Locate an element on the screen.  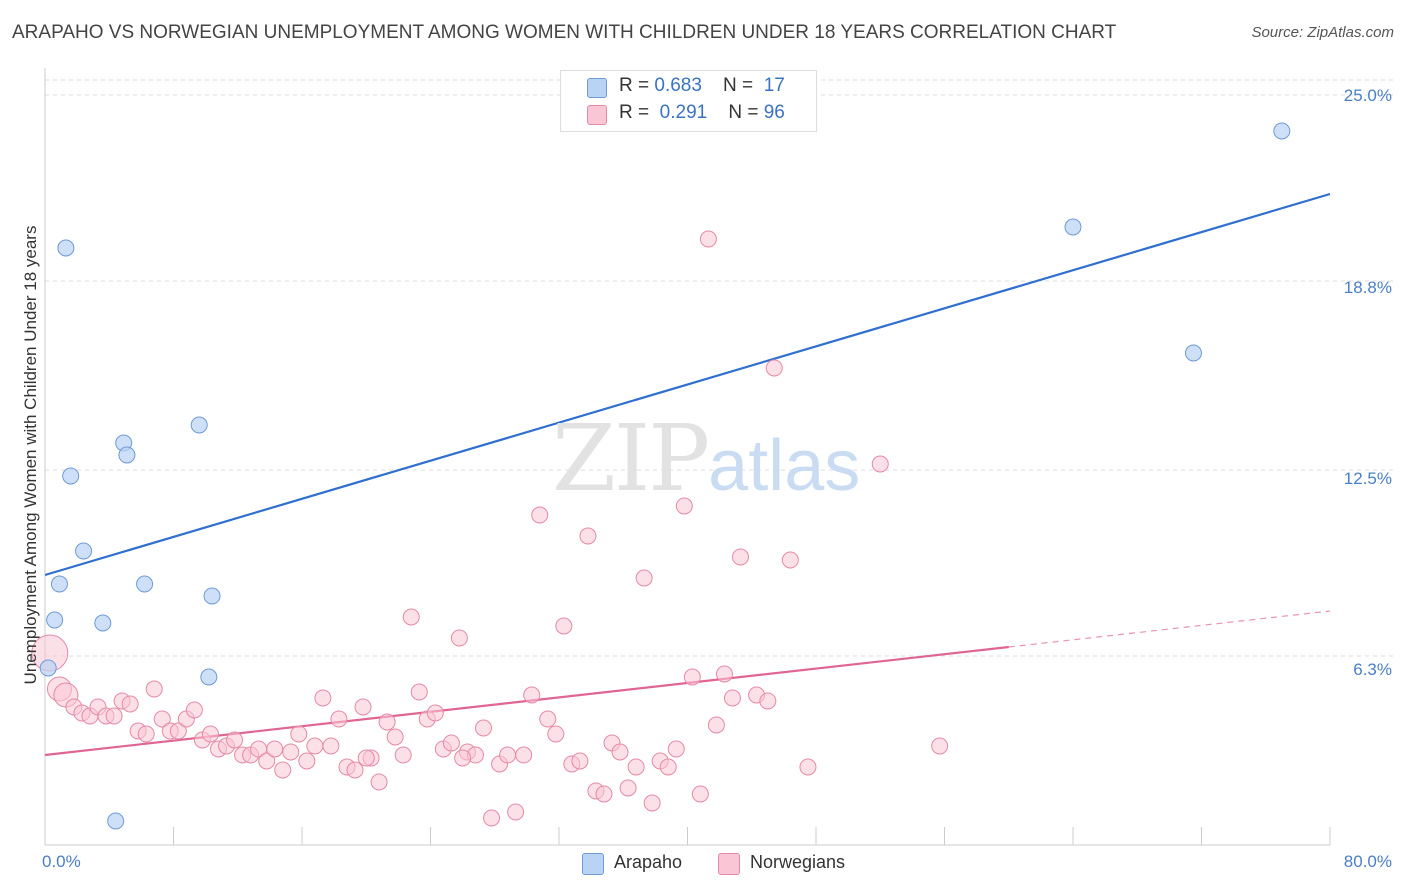
legend-n-value: 17 is located at coordinates (774, 85).